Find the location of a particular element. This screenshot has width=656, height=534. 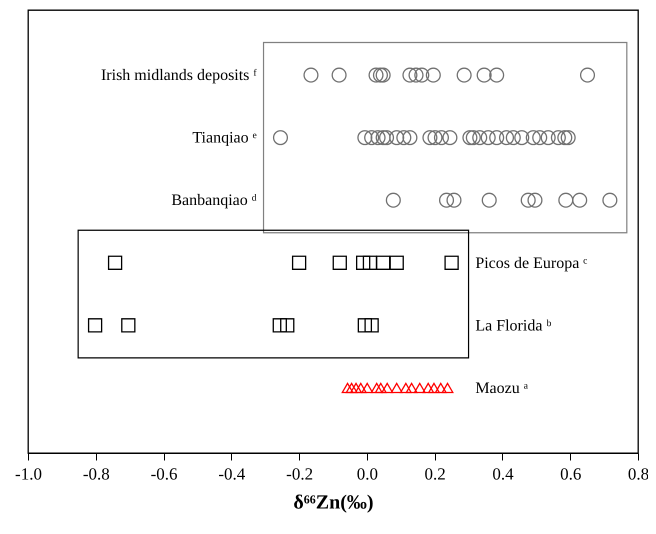

x-tick-label: 0.6 is located at coordinates (571, 474).